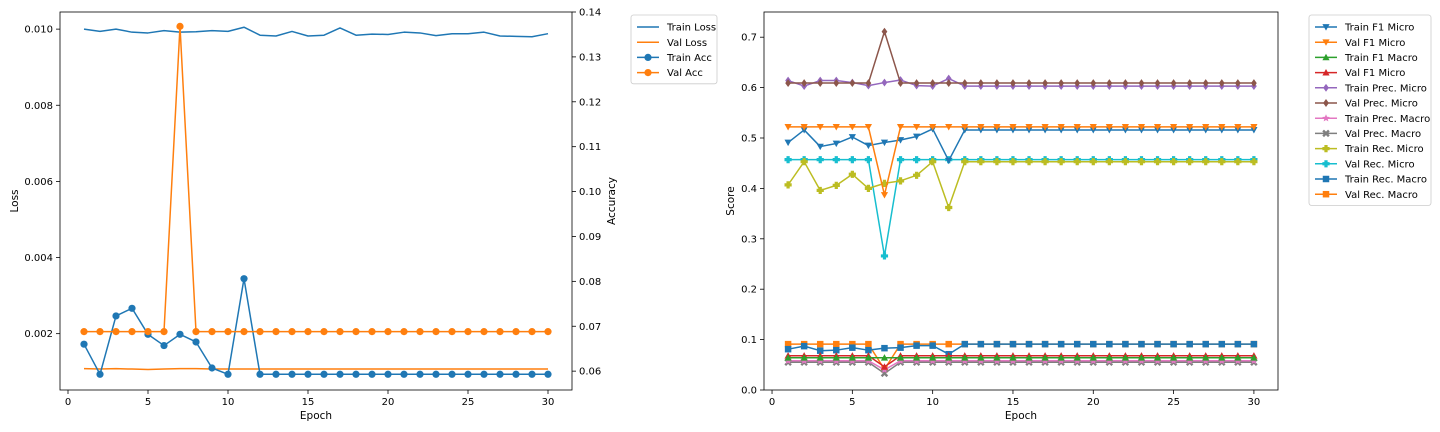  What do you see at coordinates (388, 402) in the screenshot?
I see `x-tick-label: 20` at bounding box center [388, 402].